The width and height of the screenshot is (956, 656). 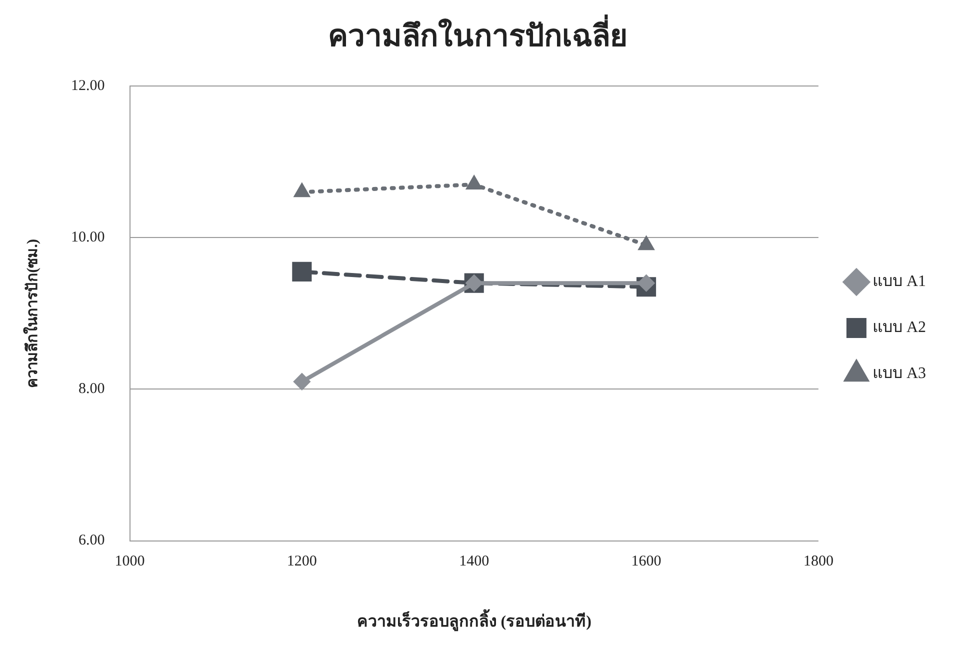 What do you see at coordinates (301, 562) in the screenshot?
I see `x-tick-label: 1200` at bounding box center [301, 562].